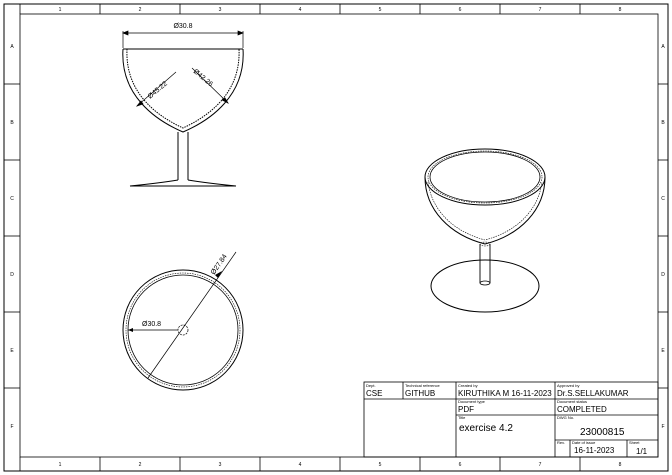  I want to click on tb-dept: CSE, so click(374, 393).